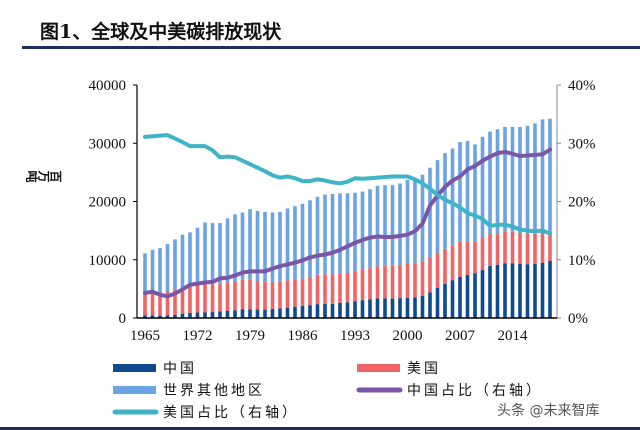  What do you see at coordinates (227, 250) in the screenshot?
I see `bar-rest-of-world-1976` at bounding box center [227, 250].